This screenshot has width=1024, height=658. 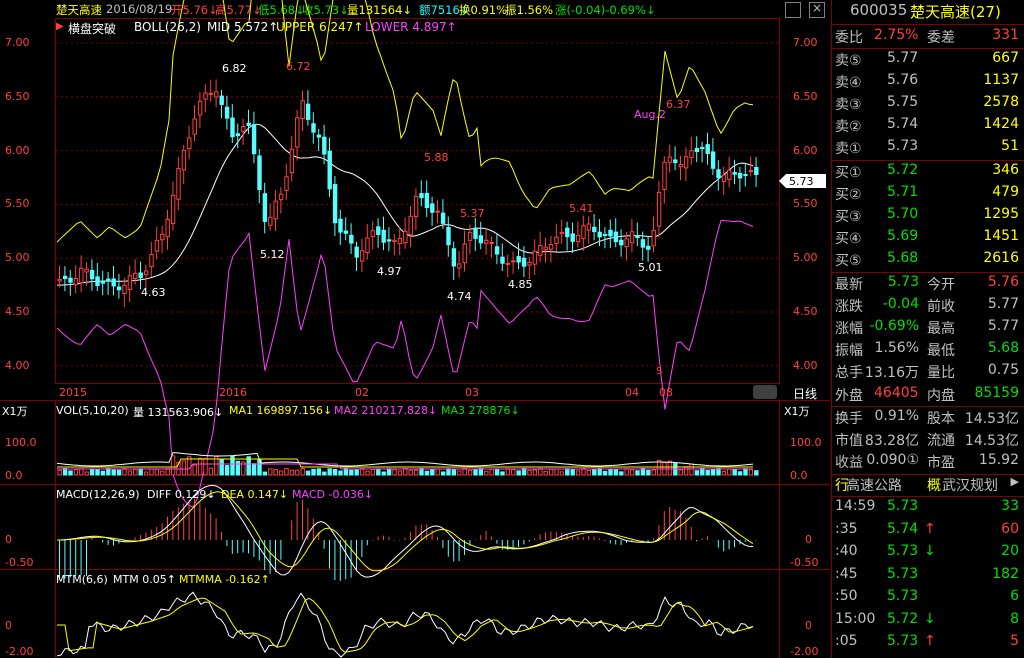 I want to click on boll-label: BOLL(26,2), so click(x=167, y=27).